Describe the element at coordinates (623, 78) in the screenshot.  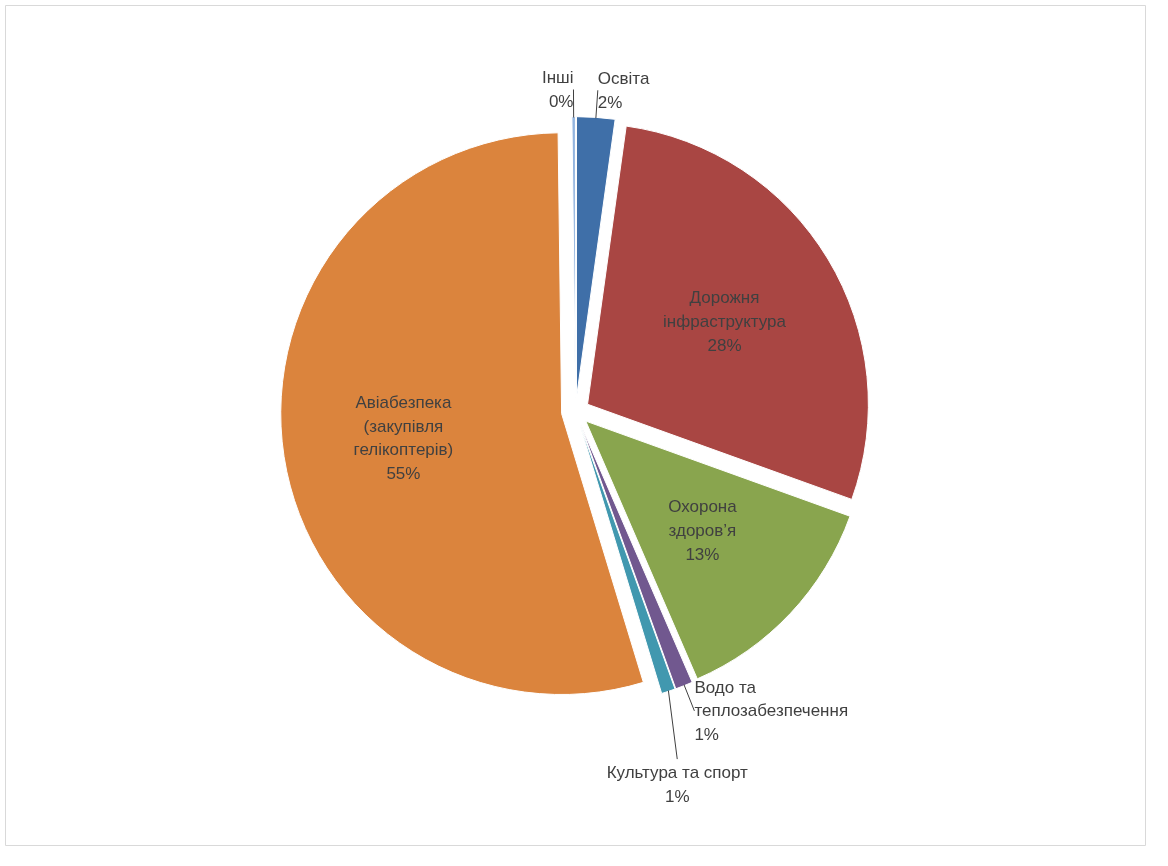
I see `slice-label: Освіта` at that location.